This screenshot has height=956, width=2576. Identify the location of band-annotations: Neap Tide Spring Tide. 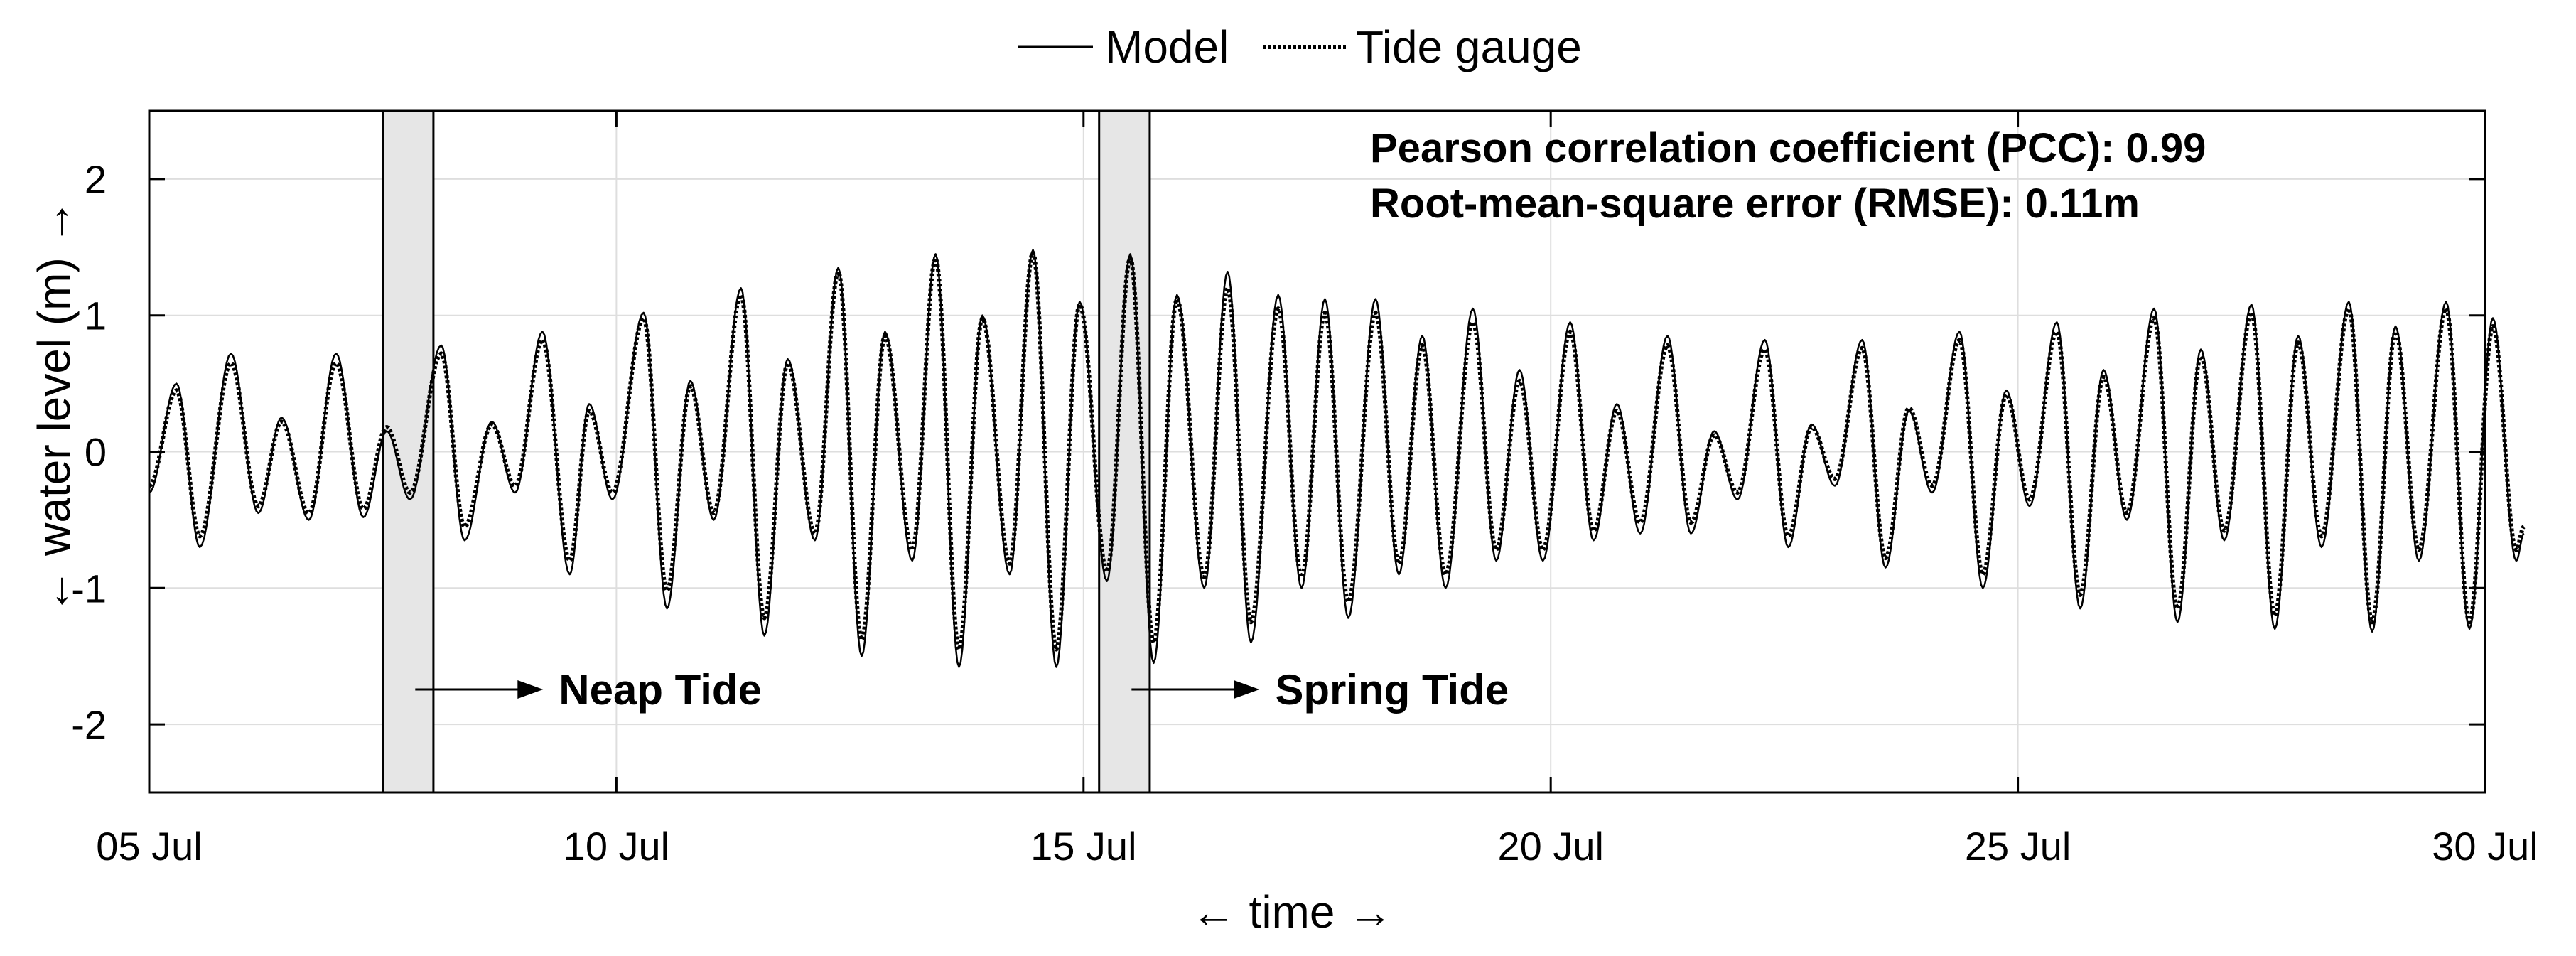
(962, 690).